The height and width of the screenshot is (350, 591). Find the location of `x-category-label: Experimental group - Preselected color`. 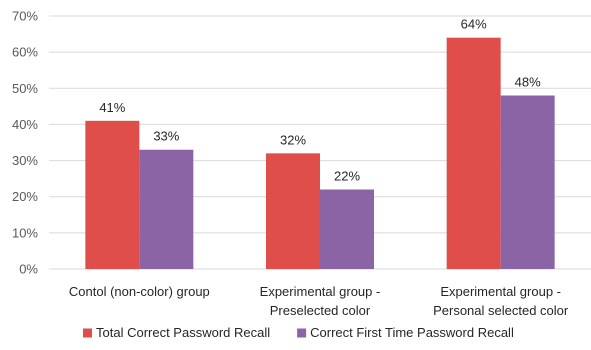

x-category-label: Experimental group - Preselected color is located at coordinates (320, 301).